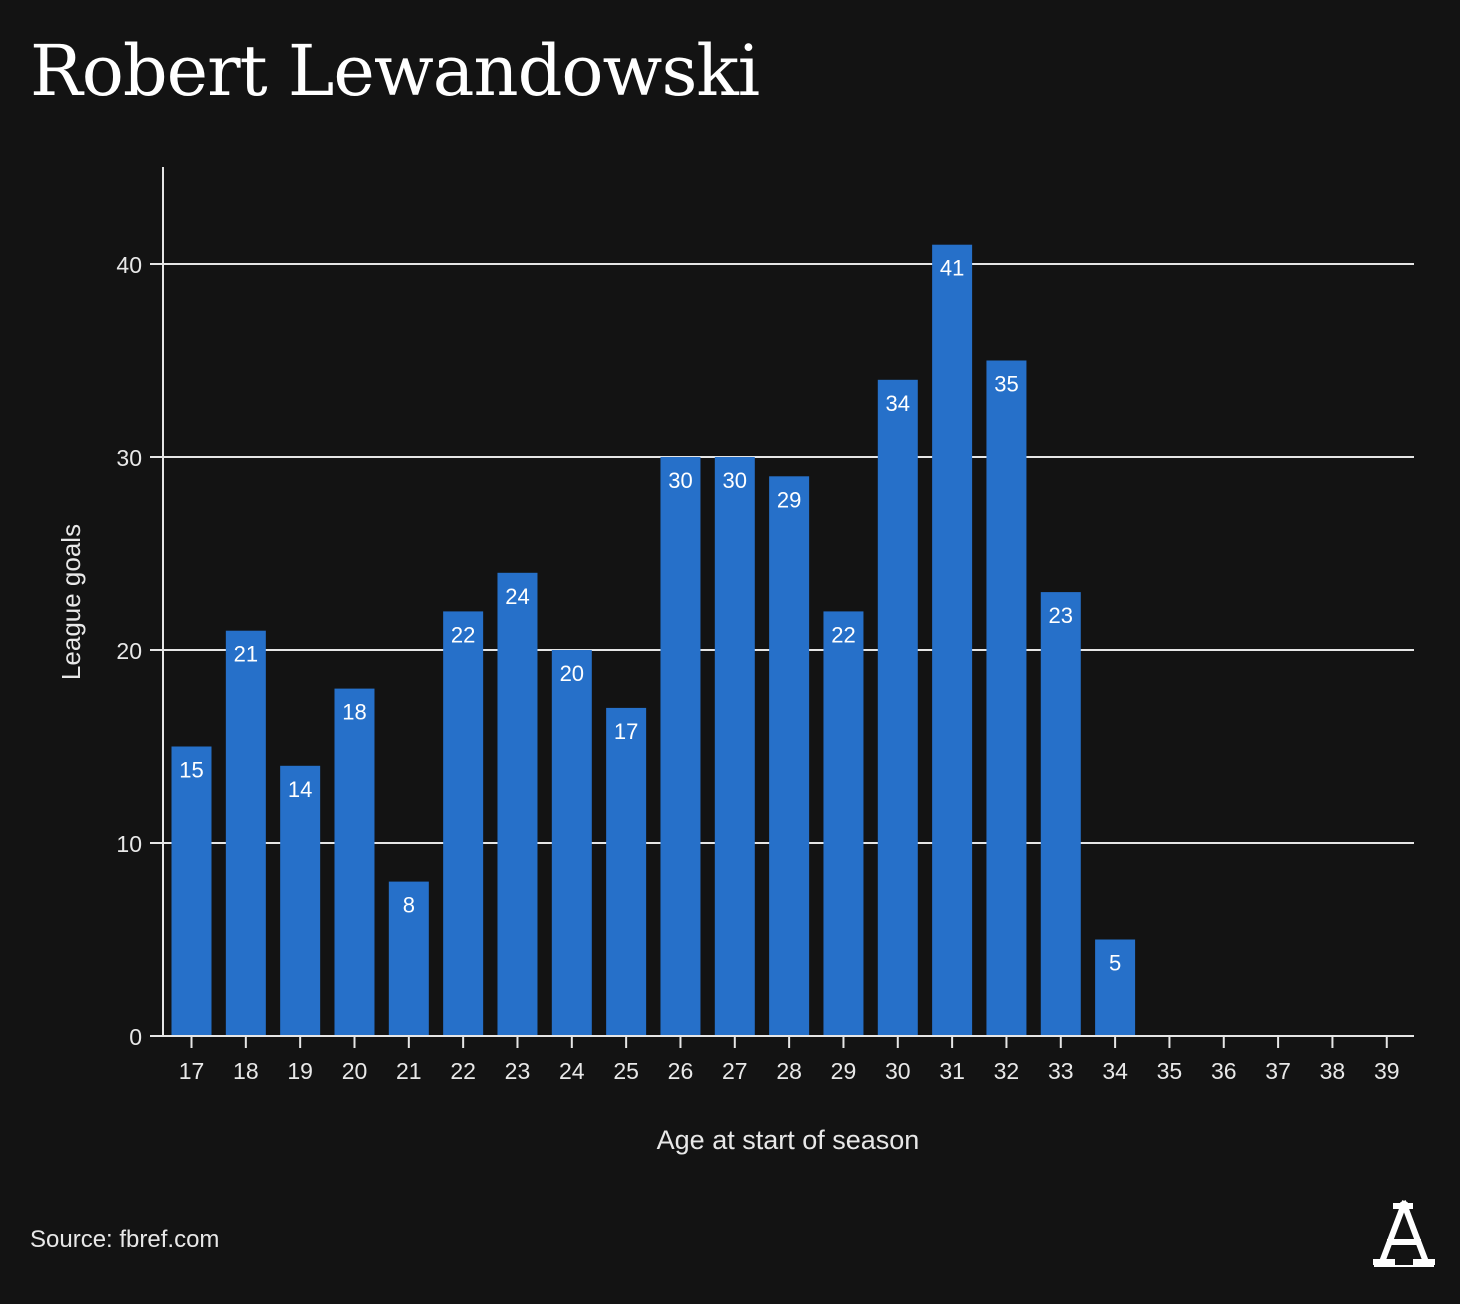 The width and height of the screenshot is (1460, 1304). I want to click on x-tick-label: 31, so click(952, 1071).